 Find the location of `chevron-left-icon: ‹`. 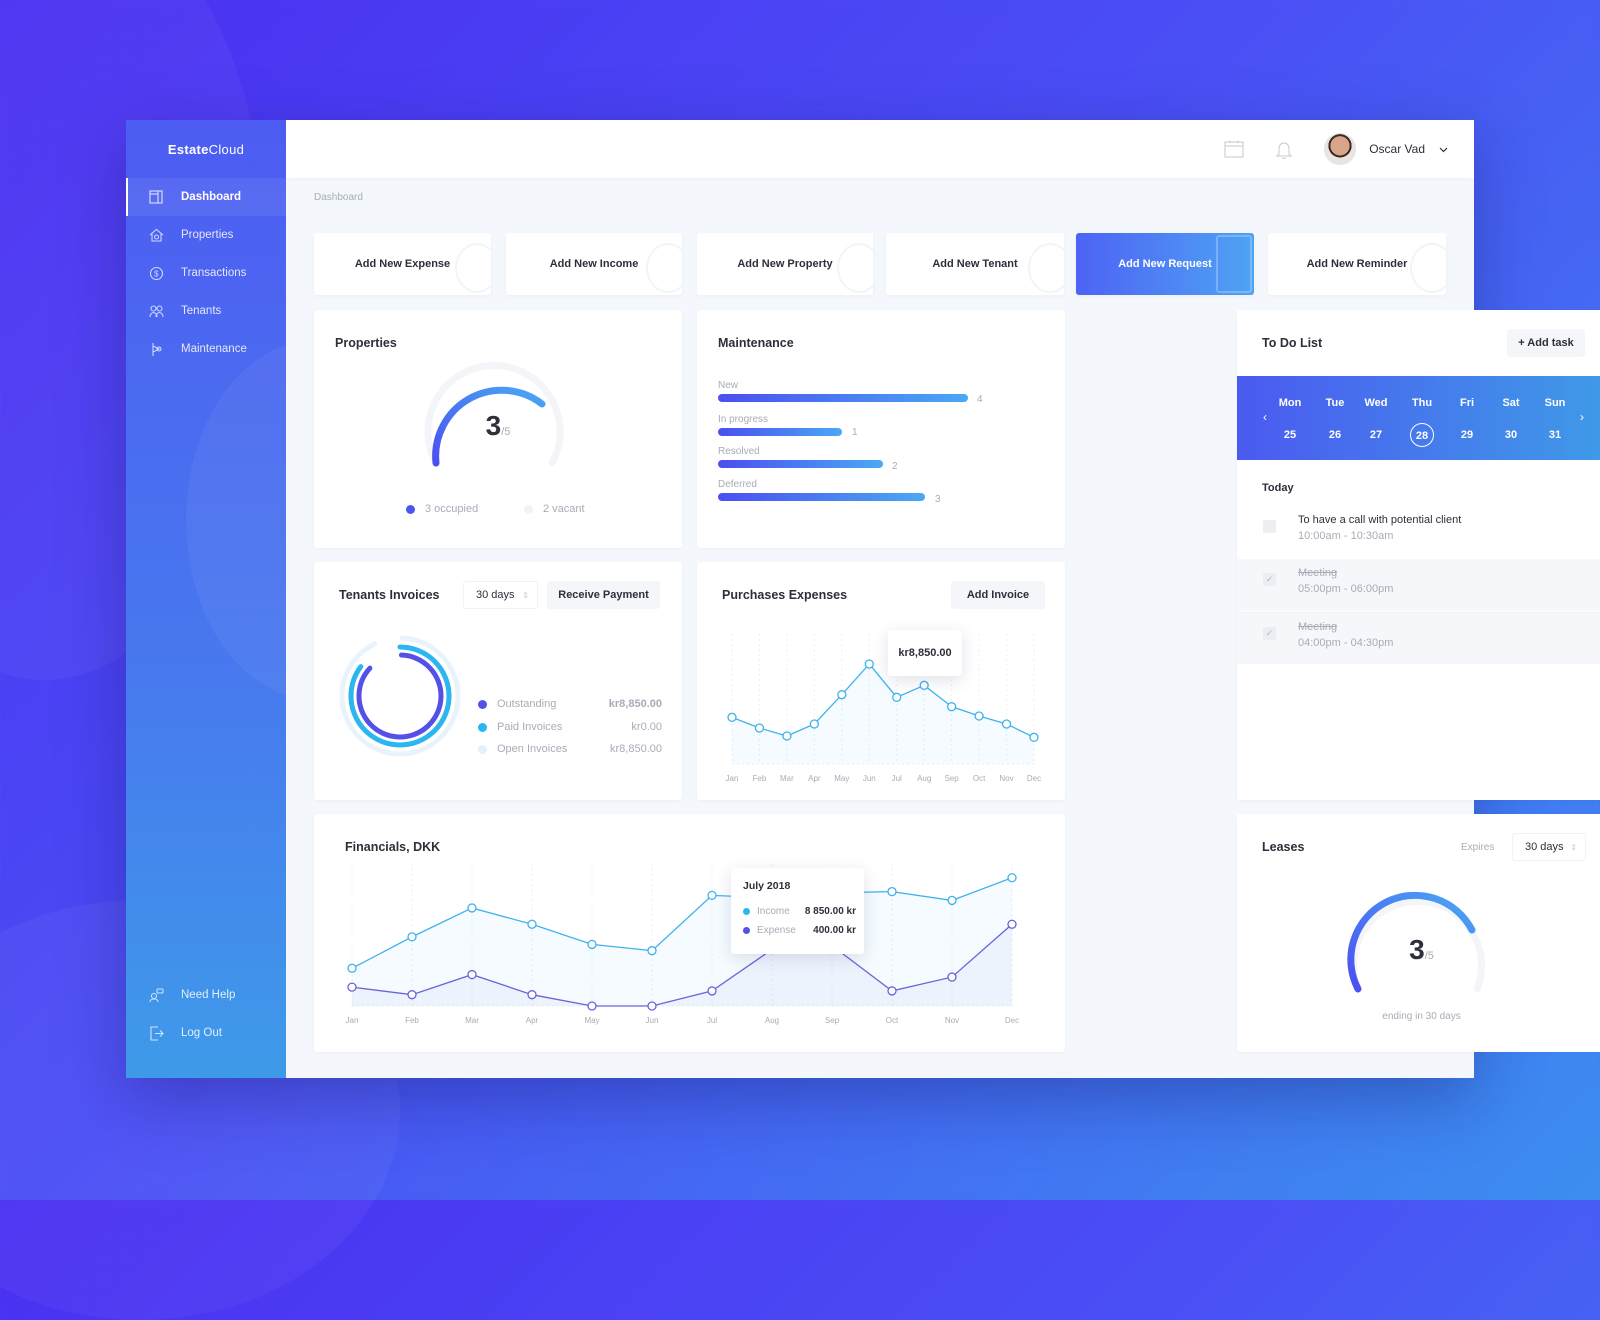

chevron-left-icon: ‹ is located at coordinates (1265, 417).